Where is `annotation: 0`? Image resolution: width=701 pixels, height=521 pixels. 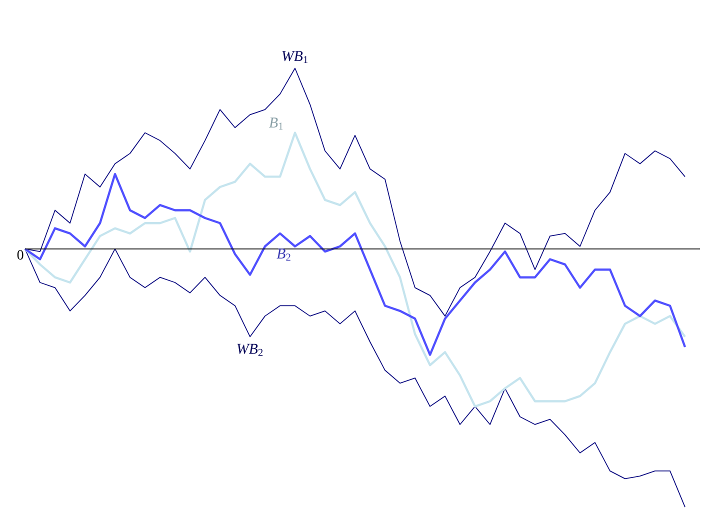 annotation: 0 is located at coordinates (20, 255).